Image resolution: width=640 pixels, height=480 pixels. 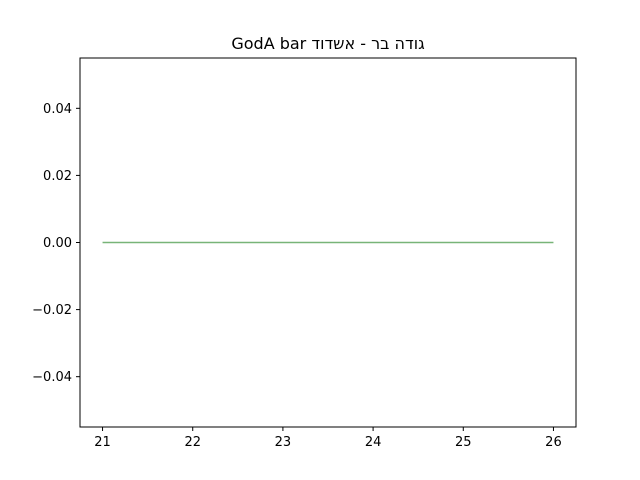 What do you see at coordinates (283, 442) in the screenshot?
I see `x-tick-label: 23` at bounding box center [283, 442].